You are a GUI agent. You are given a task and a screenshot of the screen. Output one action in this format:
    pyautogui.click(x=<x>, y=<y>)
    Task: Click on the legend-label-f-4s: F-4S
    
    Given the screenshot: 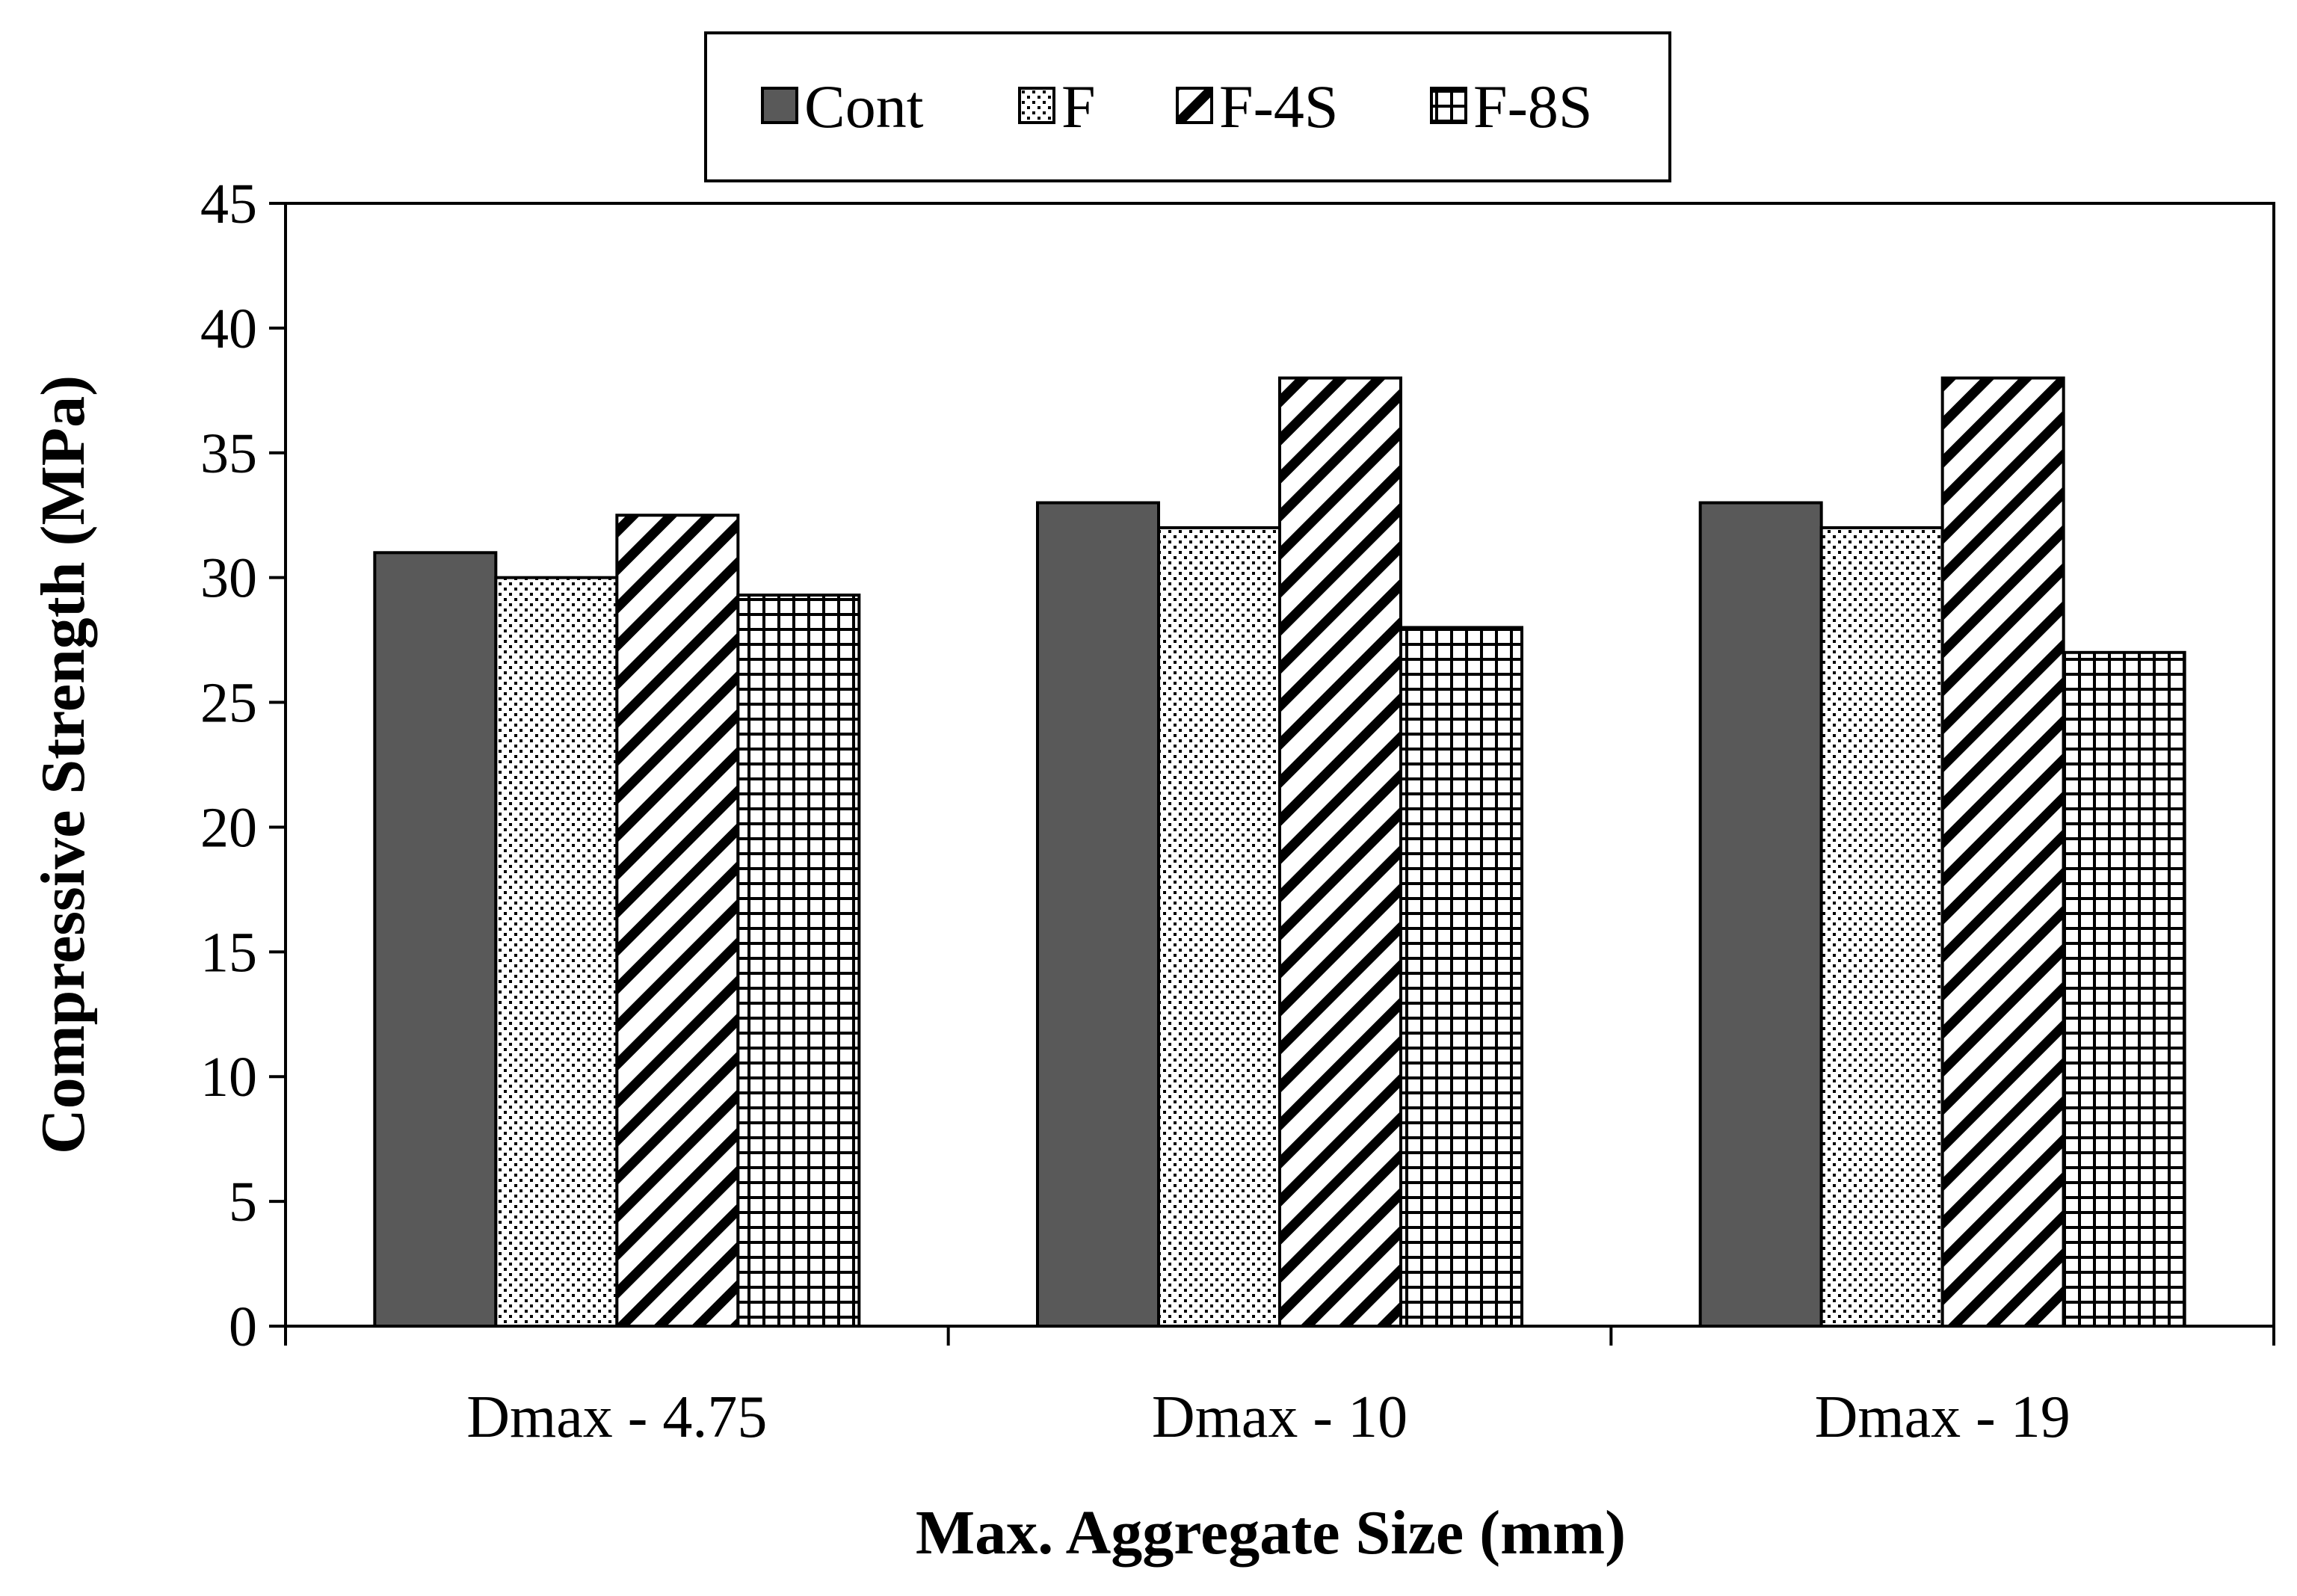 What is the action you would take?
    pyautogui.click(x=1279, y=107)
    